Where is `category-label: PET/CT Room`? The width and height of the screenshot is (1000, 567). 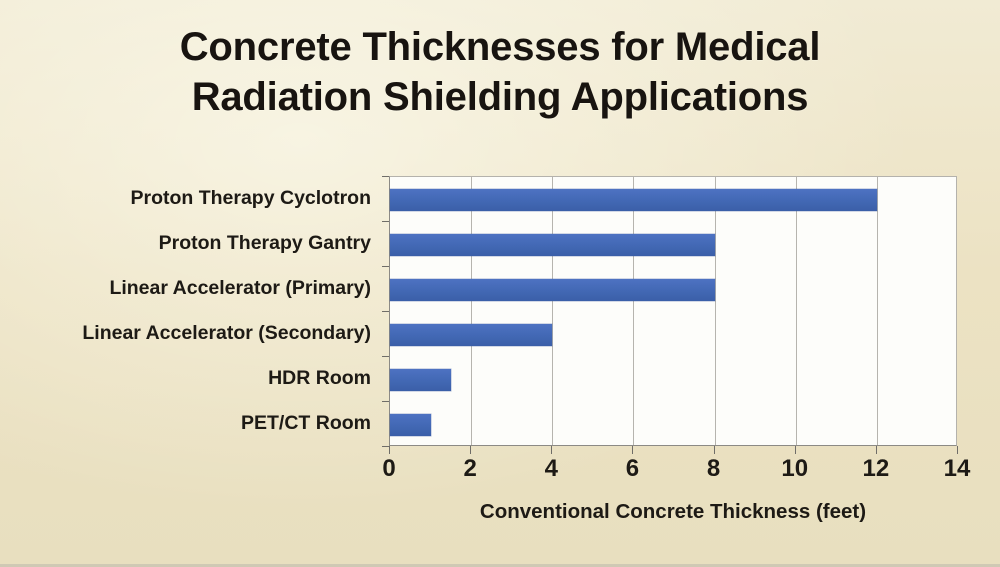
category-label: PET/CT Room is located at coordinates (306, 423).